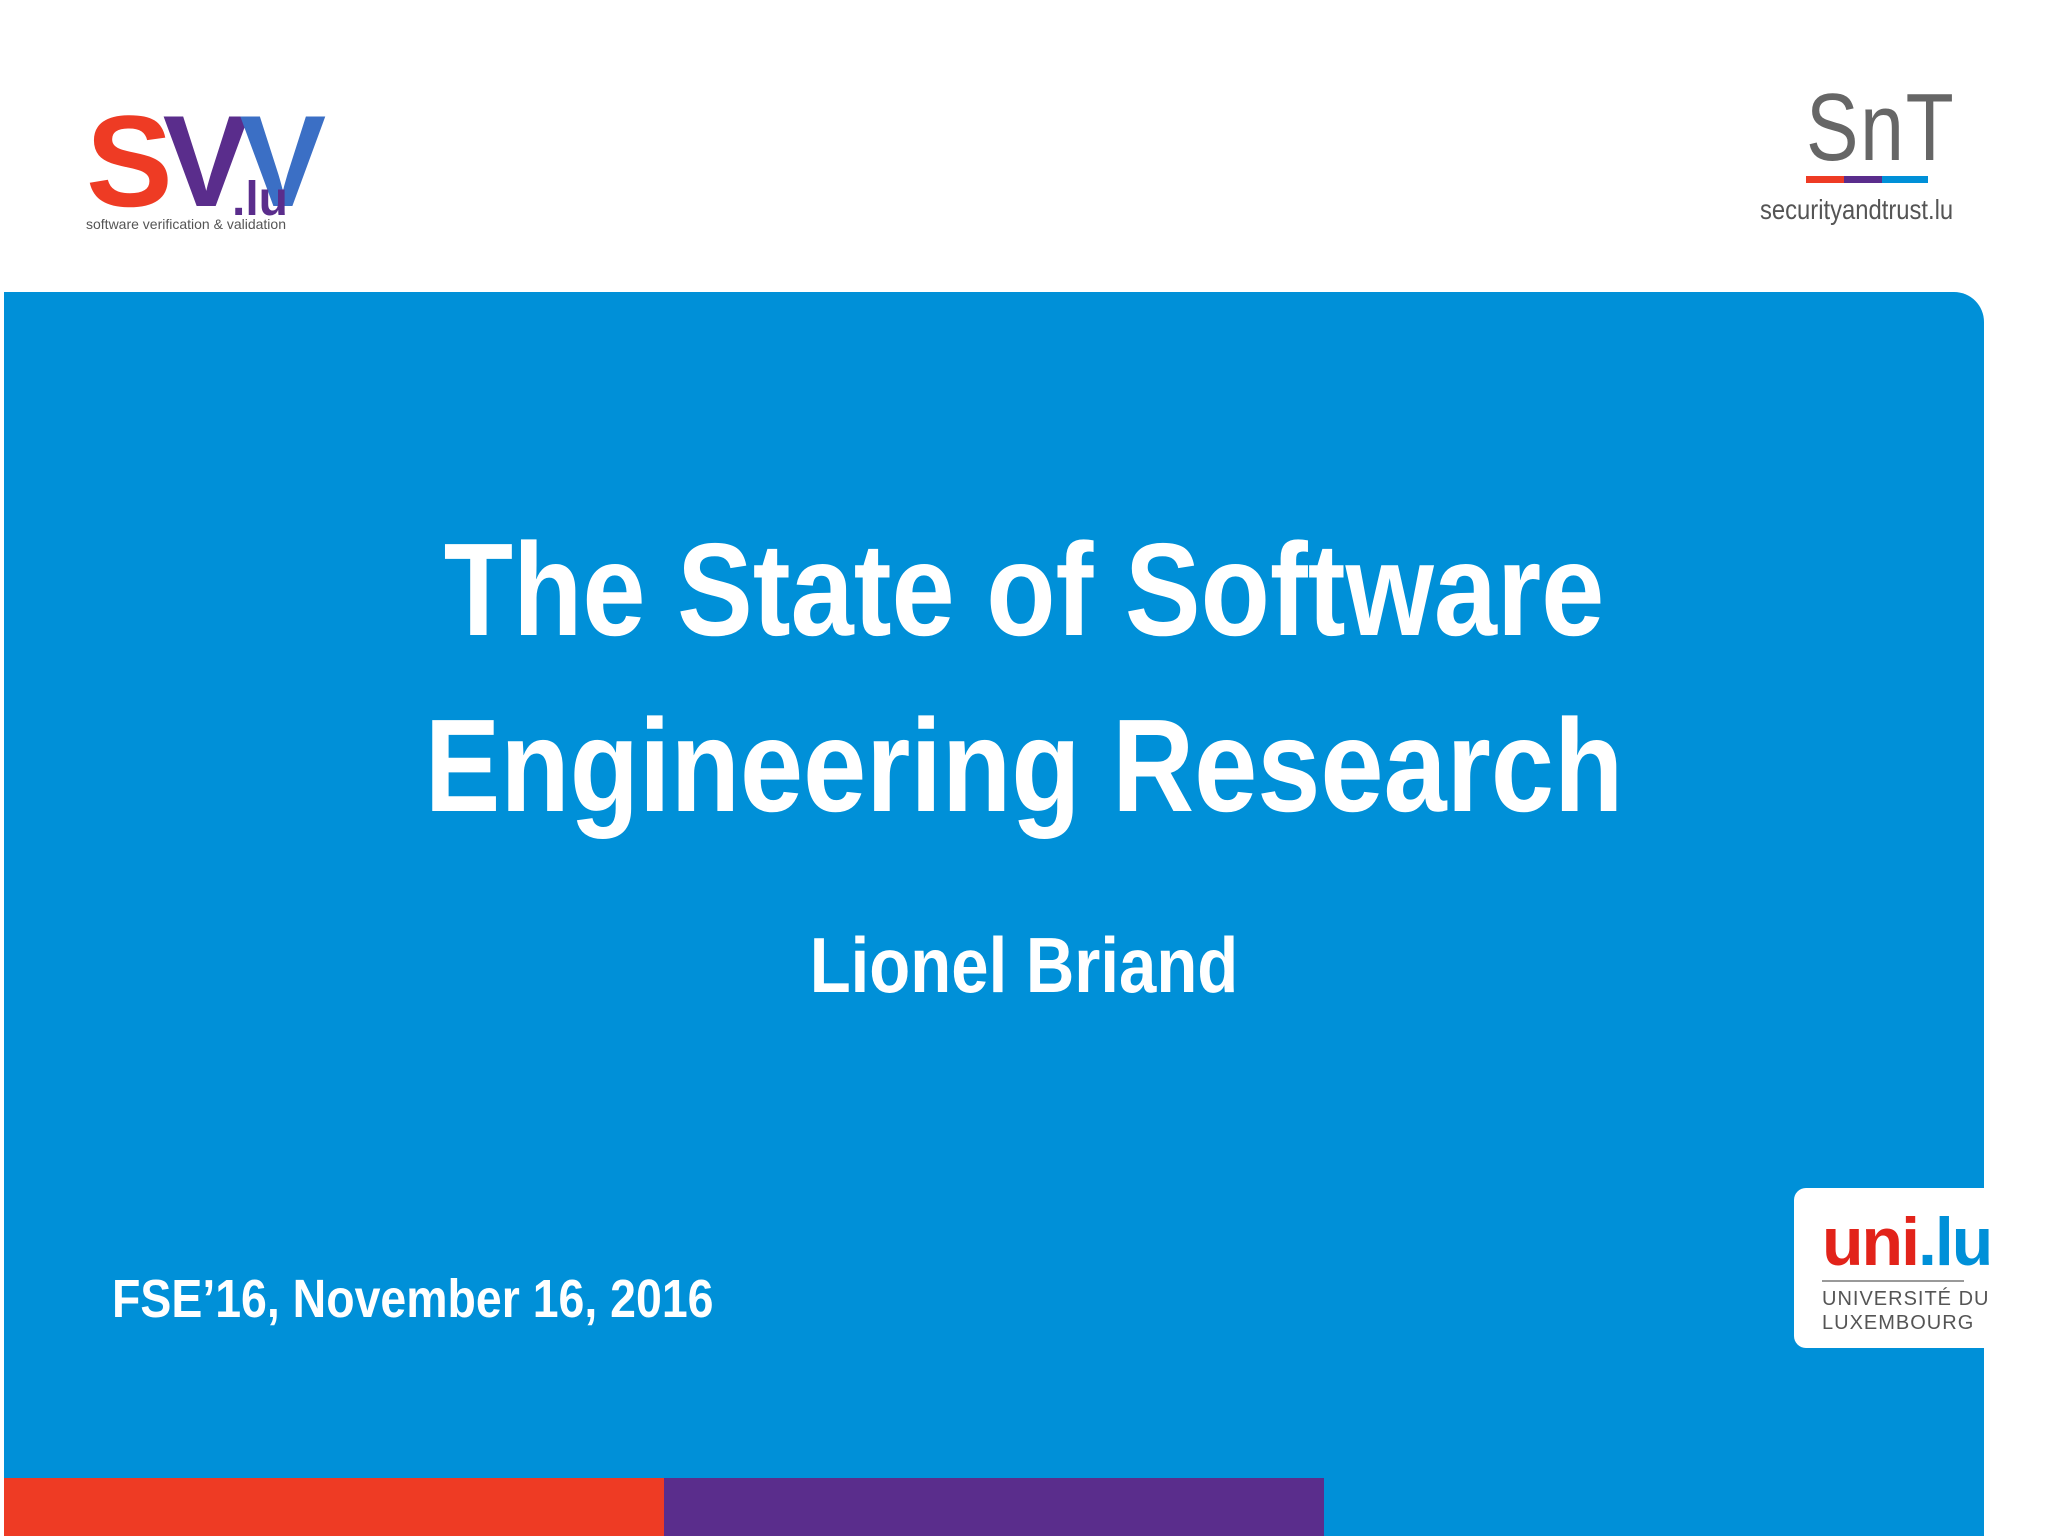 The height and width of the screenshot is (1536, 2048). I want to click on svv-logo-tagline: software verification & validation, so click(186, 224).